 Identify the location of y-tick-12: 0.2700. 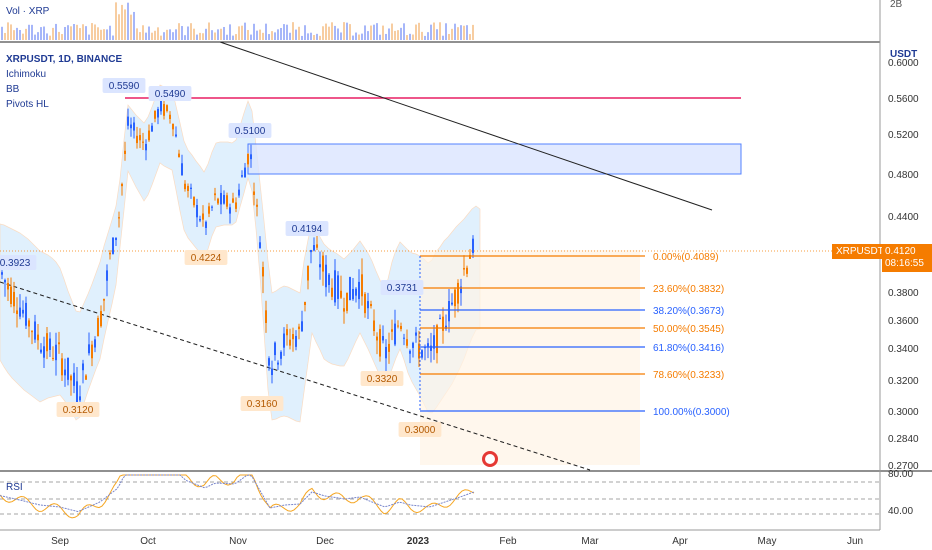
(903, 466).